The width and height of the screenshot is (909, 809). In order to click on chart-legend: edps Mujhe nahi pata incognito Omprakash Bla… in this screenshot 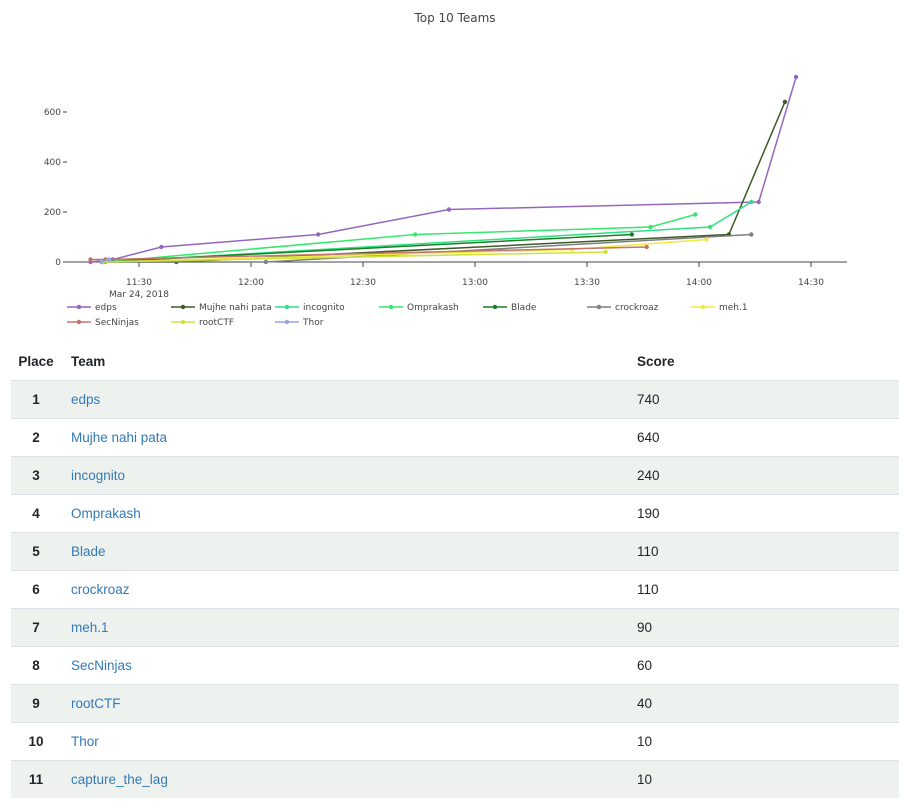, I will do `click(407, 315)`.